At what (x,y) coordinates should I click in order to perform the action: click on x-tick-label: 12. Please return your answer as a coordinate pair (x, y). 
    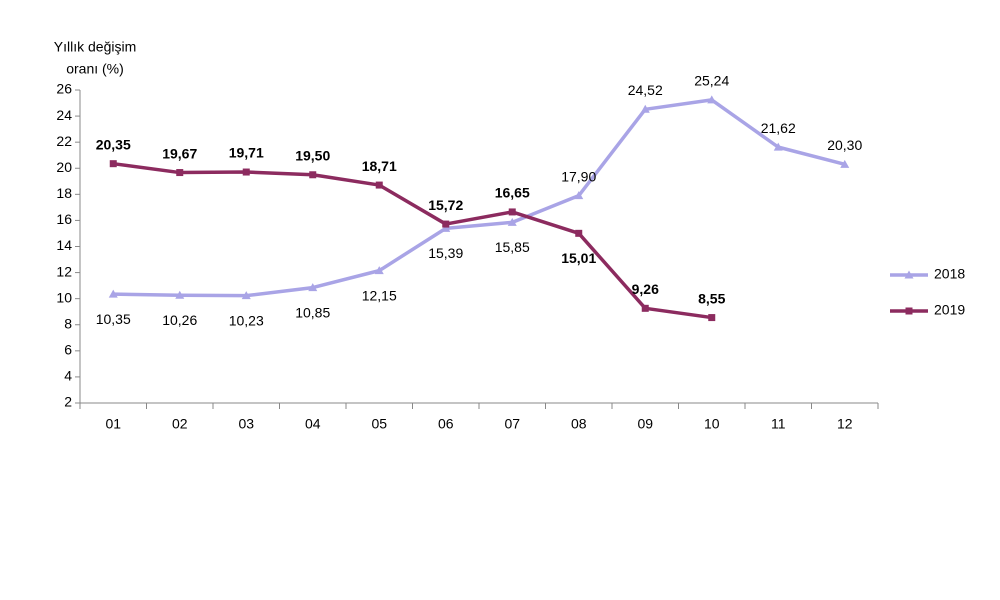
    Looking at the image, I should click on (845, 424).